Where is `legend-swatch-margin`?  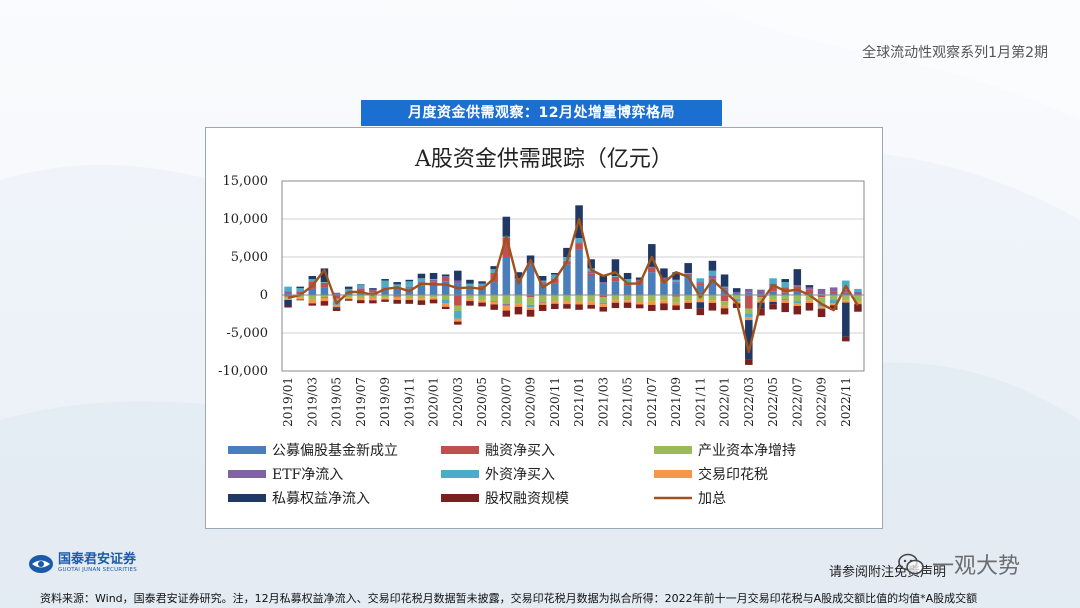
legend-swatch-margin is located at coordinates (460, 450).